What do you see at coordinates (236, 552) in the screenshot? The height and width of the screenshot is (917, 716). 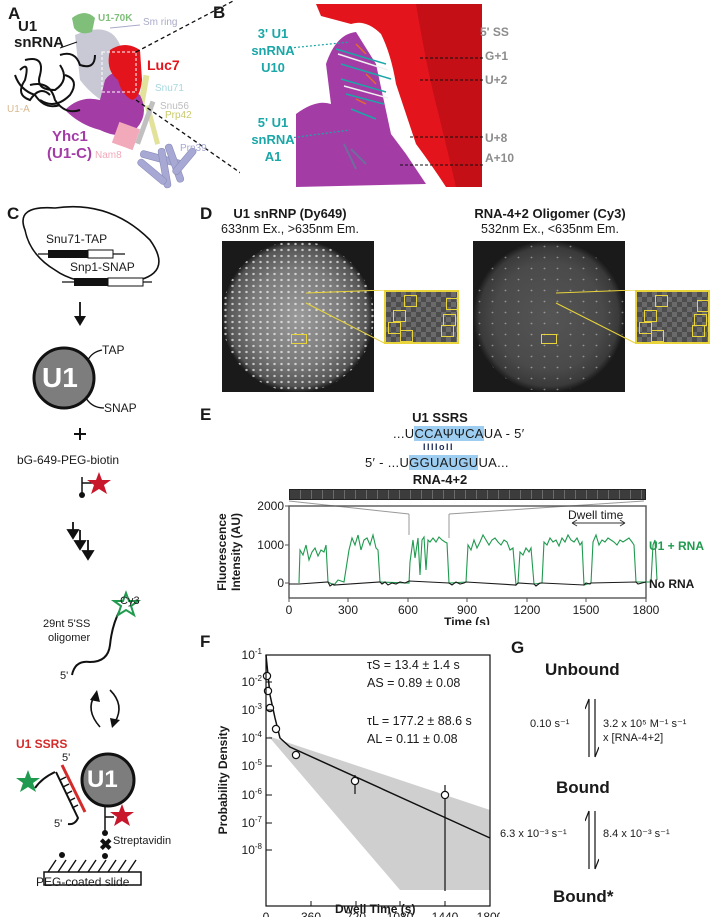 I see `svg-text: Intensity (AU)` at bounding box center [236, 552].